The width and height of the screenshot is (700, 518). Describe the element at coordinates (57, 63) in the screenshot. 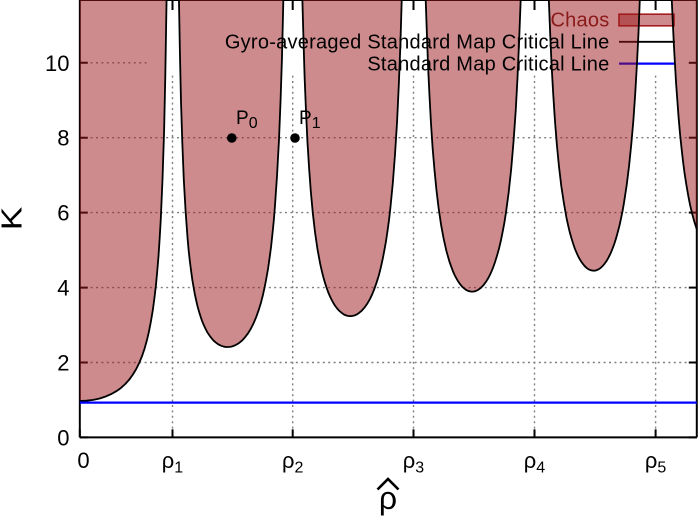

I see `svg-text: 10` at that location.